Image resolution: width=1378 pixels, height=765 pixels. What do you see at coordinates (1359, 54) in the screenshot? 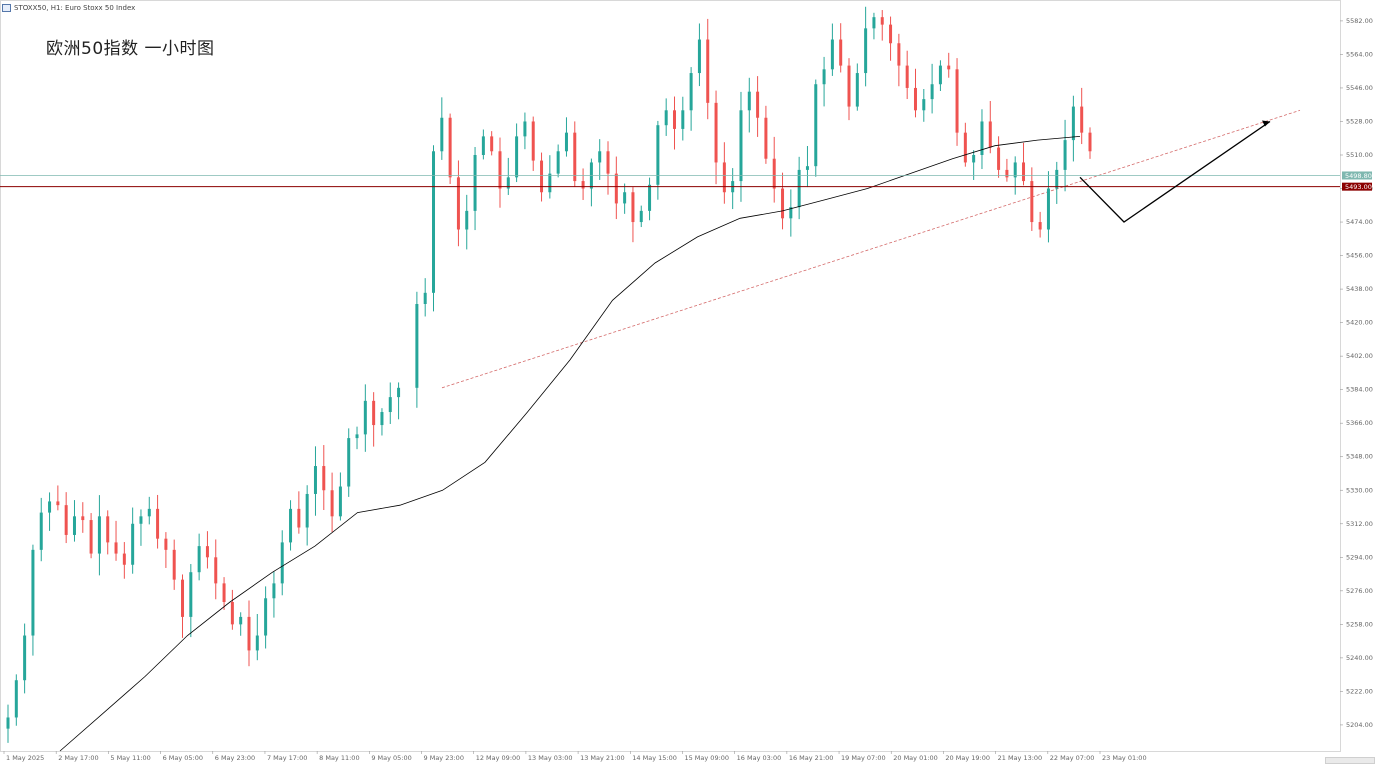
I see `price-axis-label: 5564.00` at bounding box center [1359, 54].